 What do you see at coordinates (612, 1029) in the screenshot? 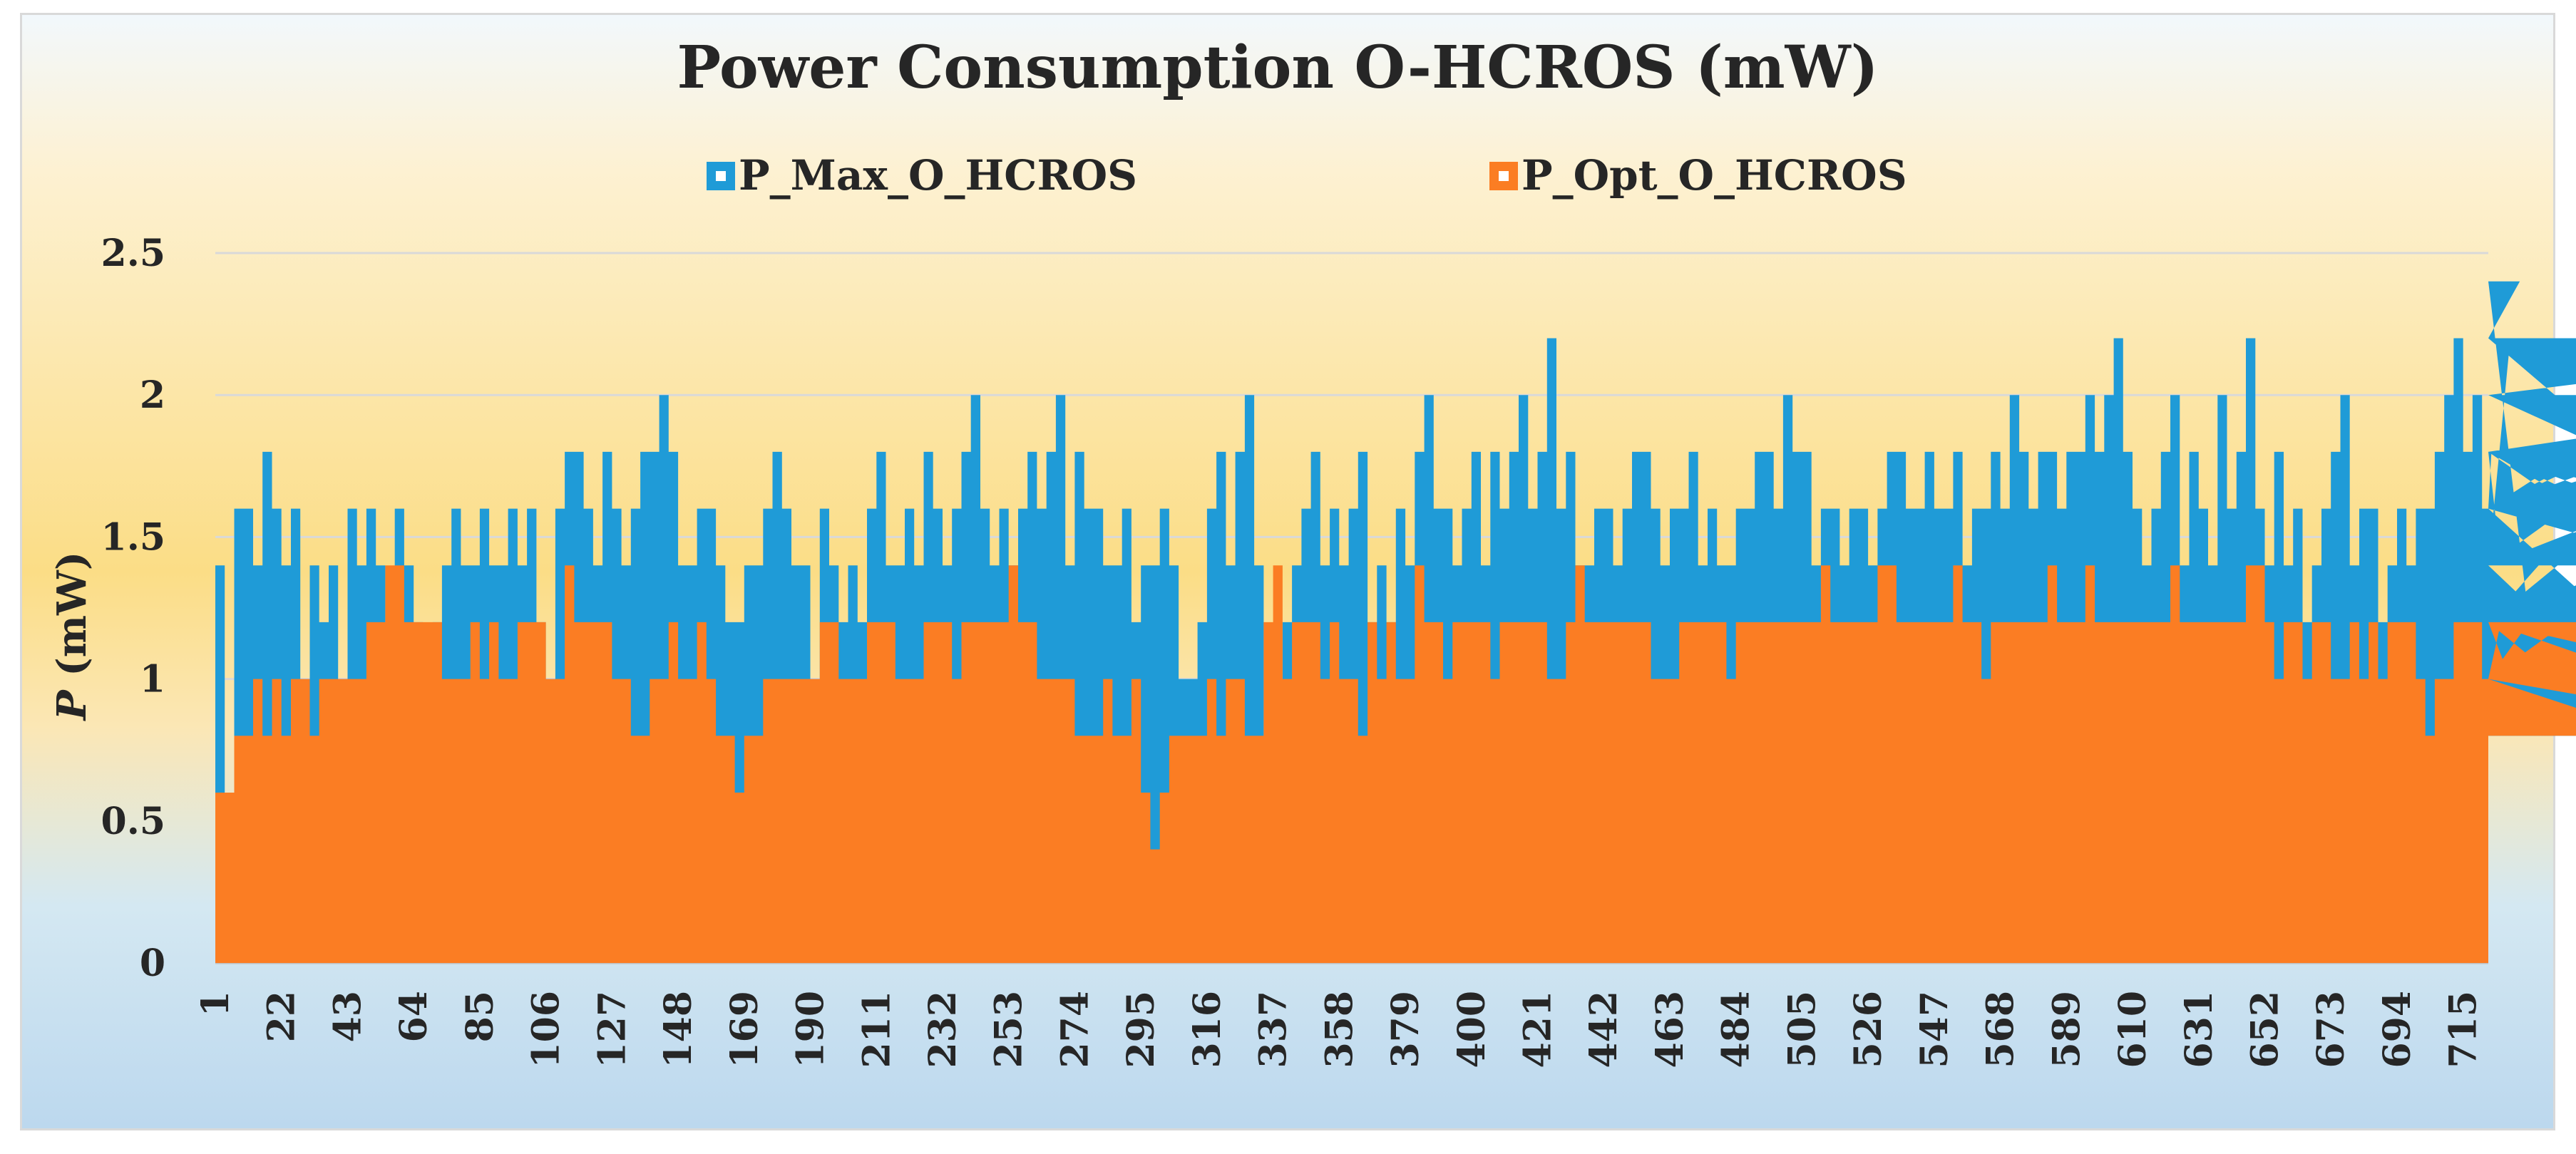
I see `x-tick-label-6: 127` at bounding box center [612, 1029].